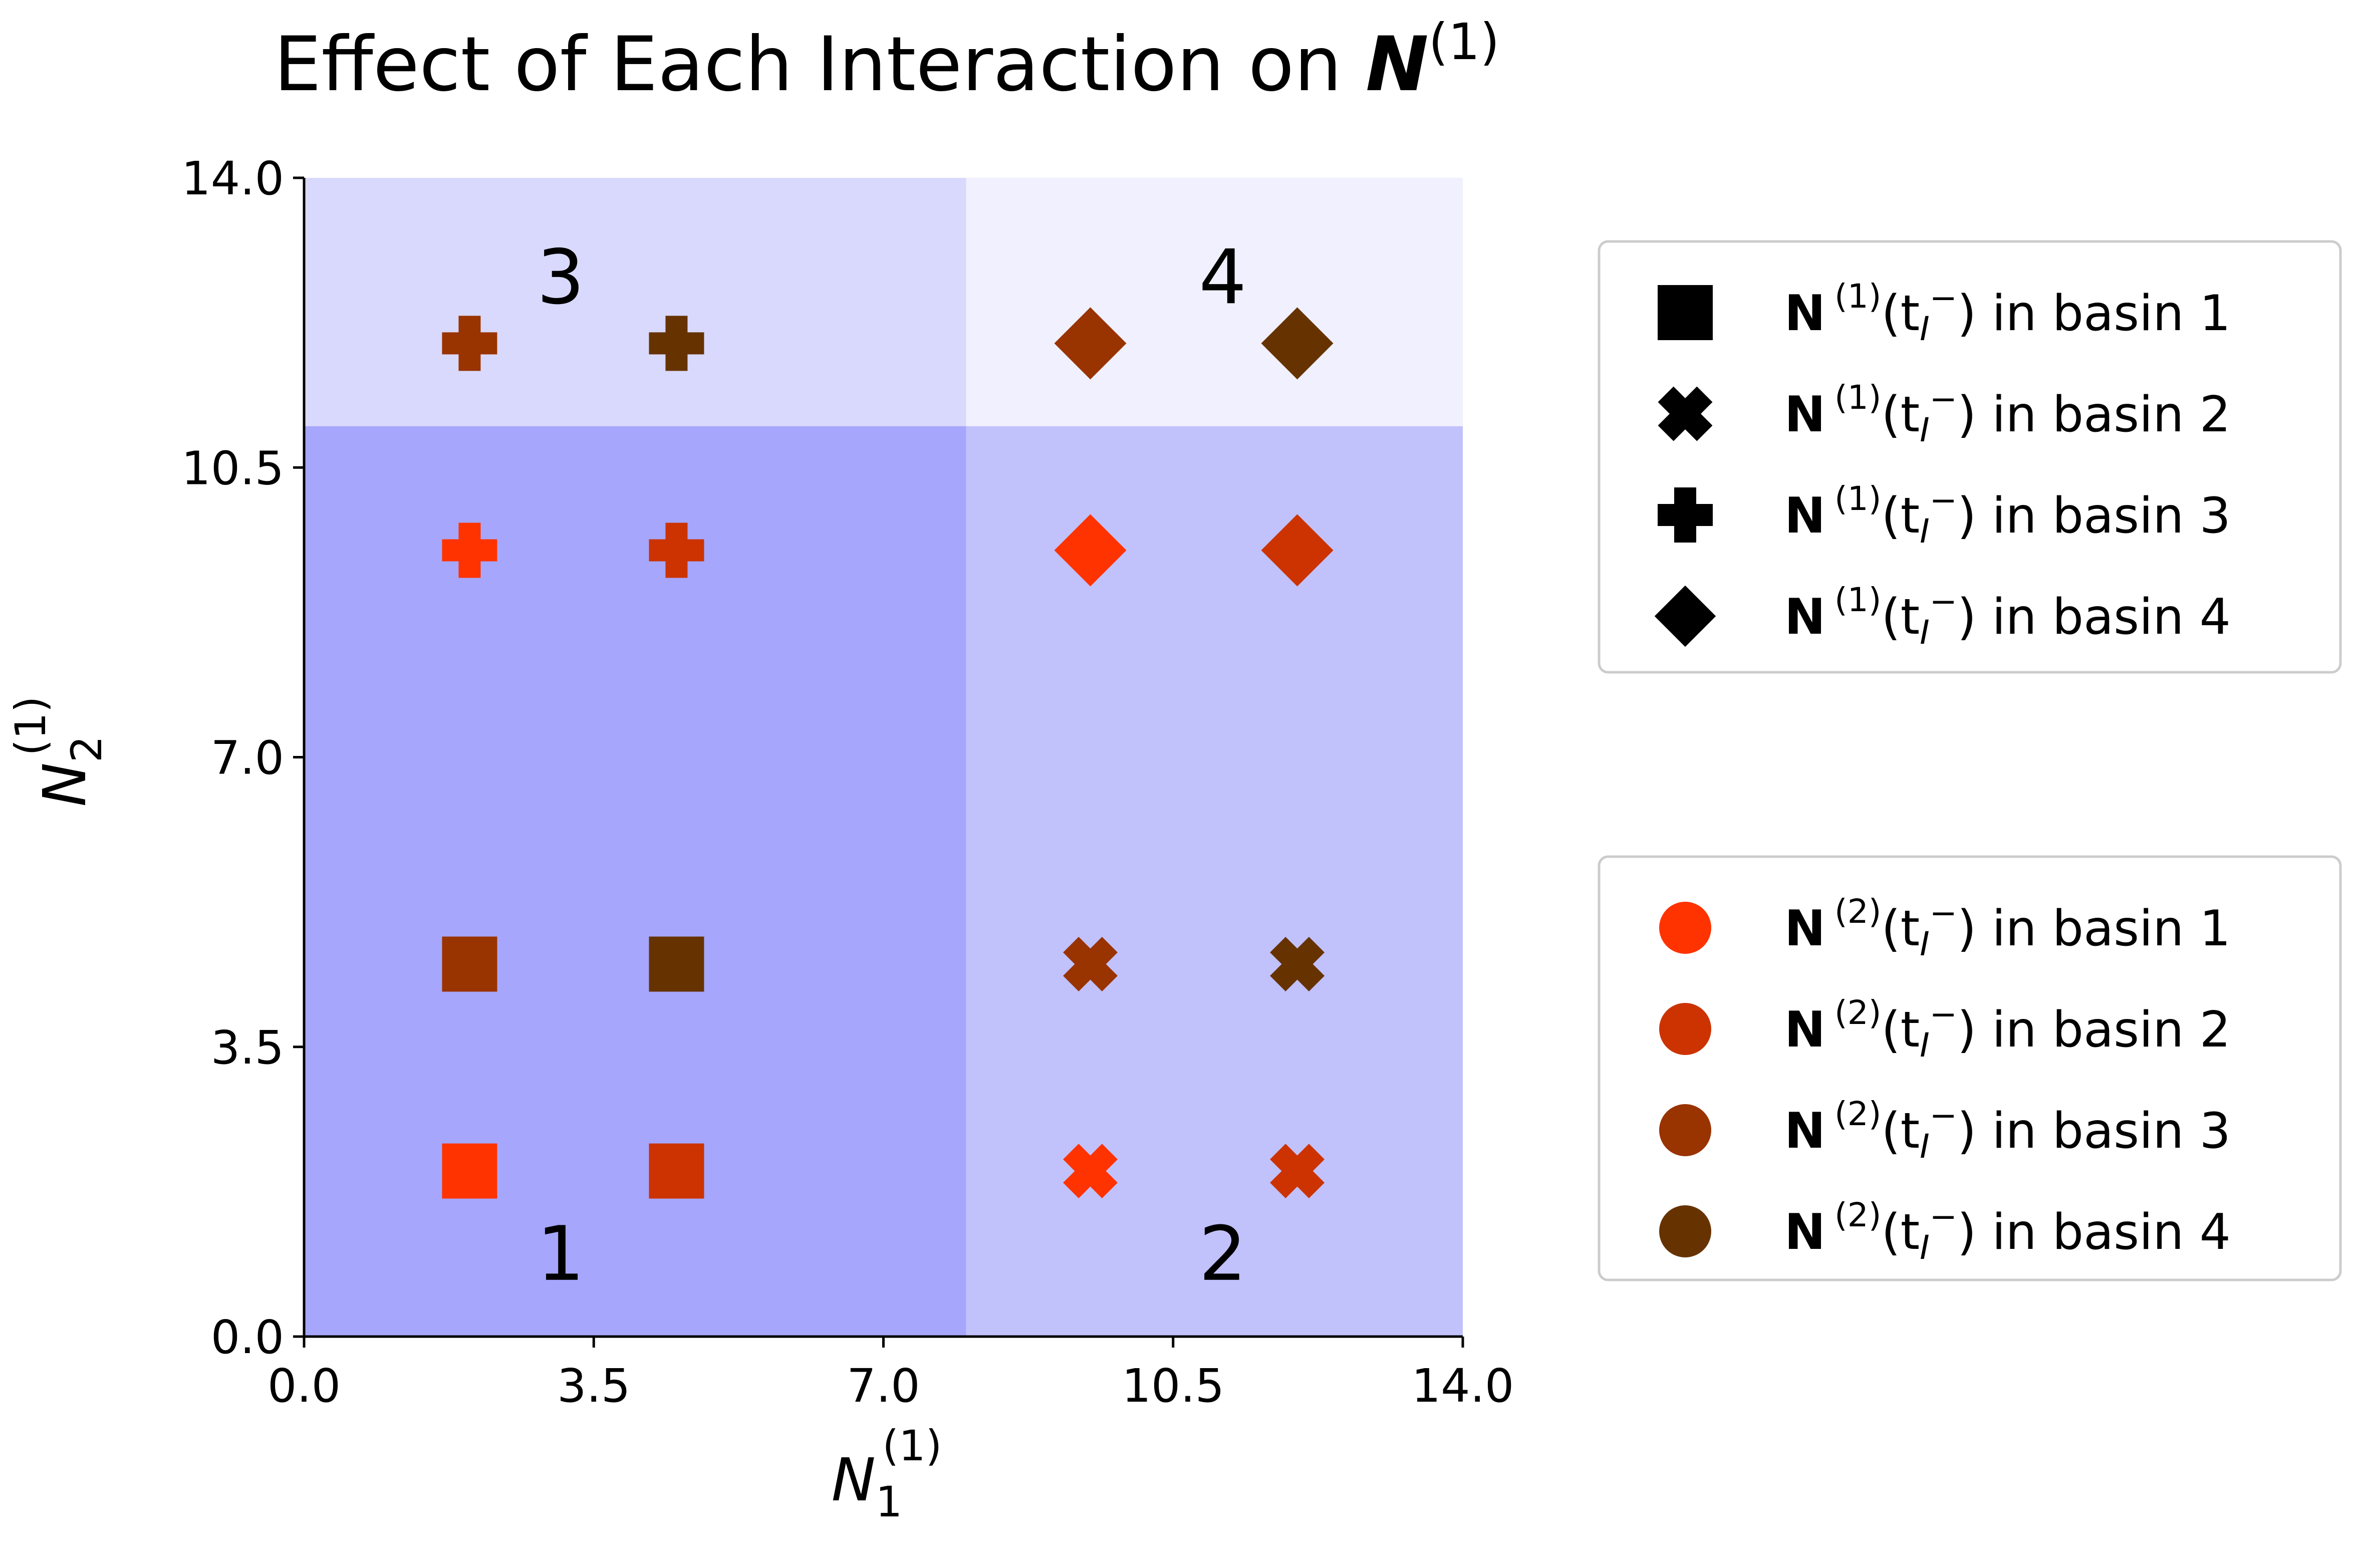 The height and width of the screenshot is (1568, 2367). What do you see at coordinates (560, 1254) in the screenshot?
I see `basin-label-1: 1` at bounding box center [560, 1254].